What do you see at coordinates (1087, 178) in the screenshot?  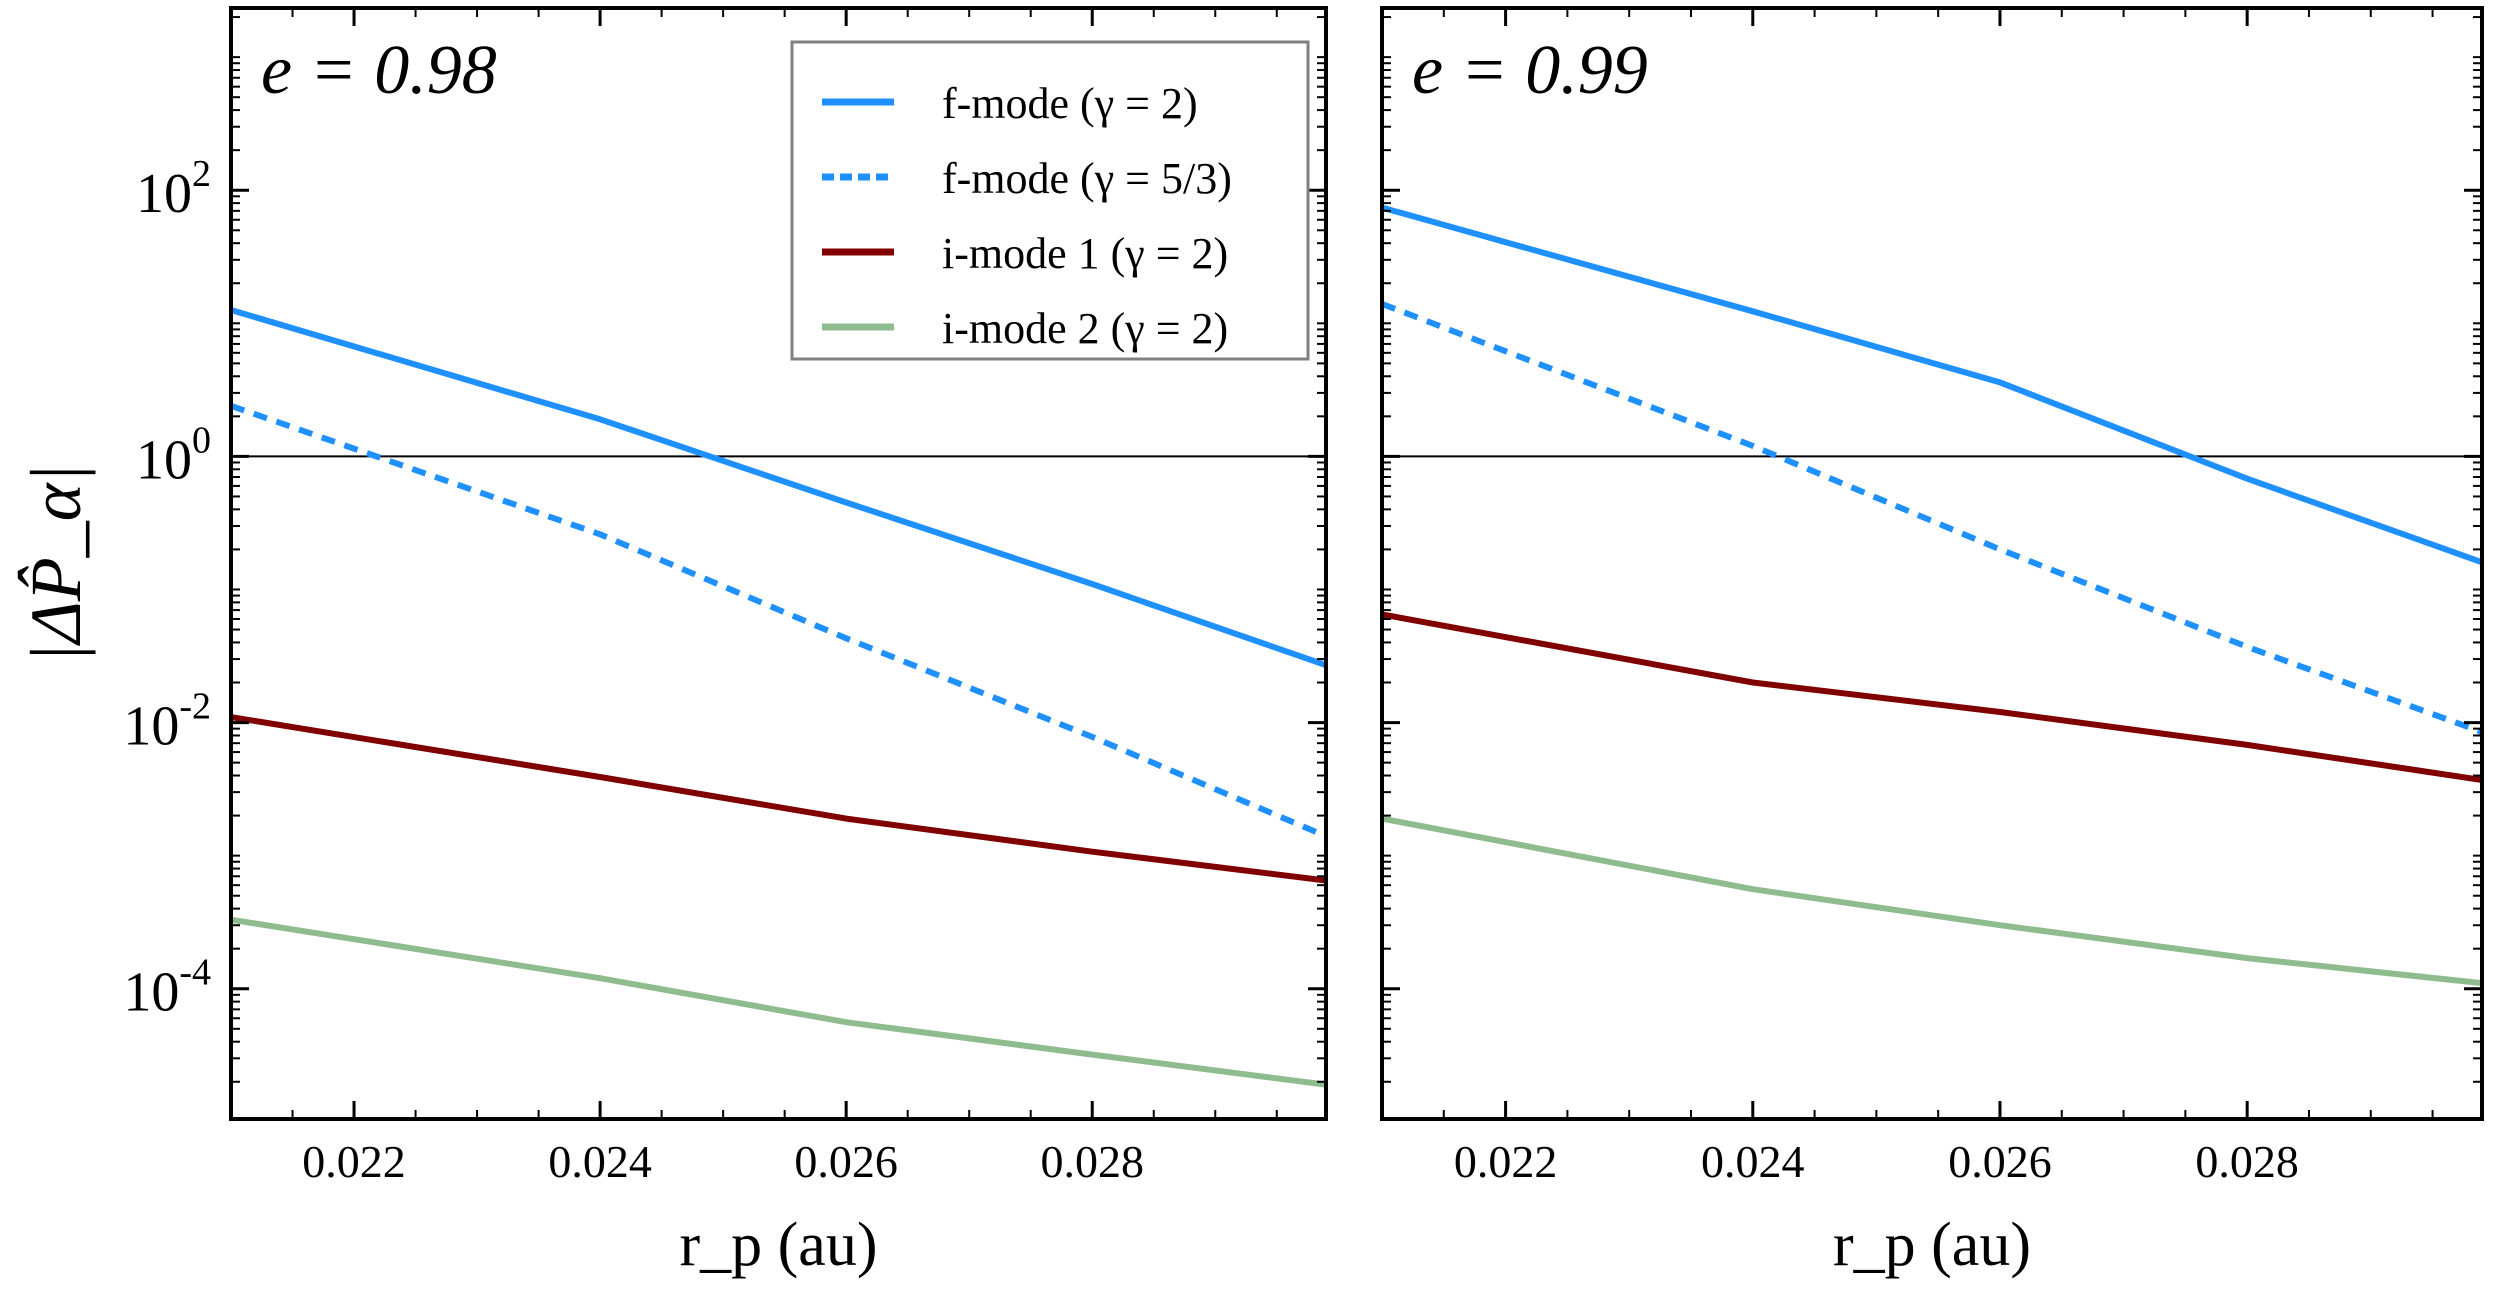 I see `legend-label-2: f-mode (γ = 5/3)` at bounding box center [1087, 178].